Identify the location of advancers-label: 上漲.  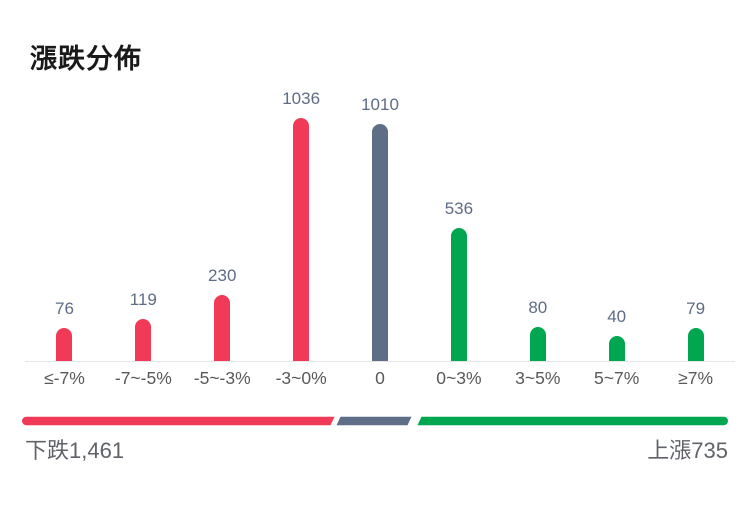
(669, 450).